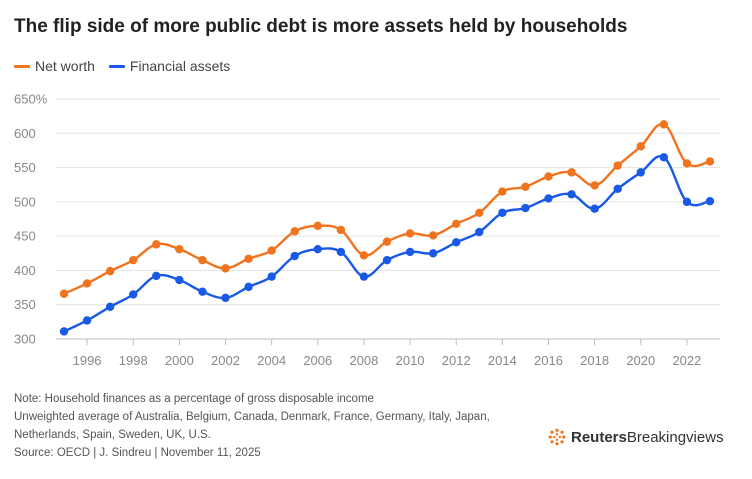  I want to click on x-tick-label: 2000, so click(179, 360).